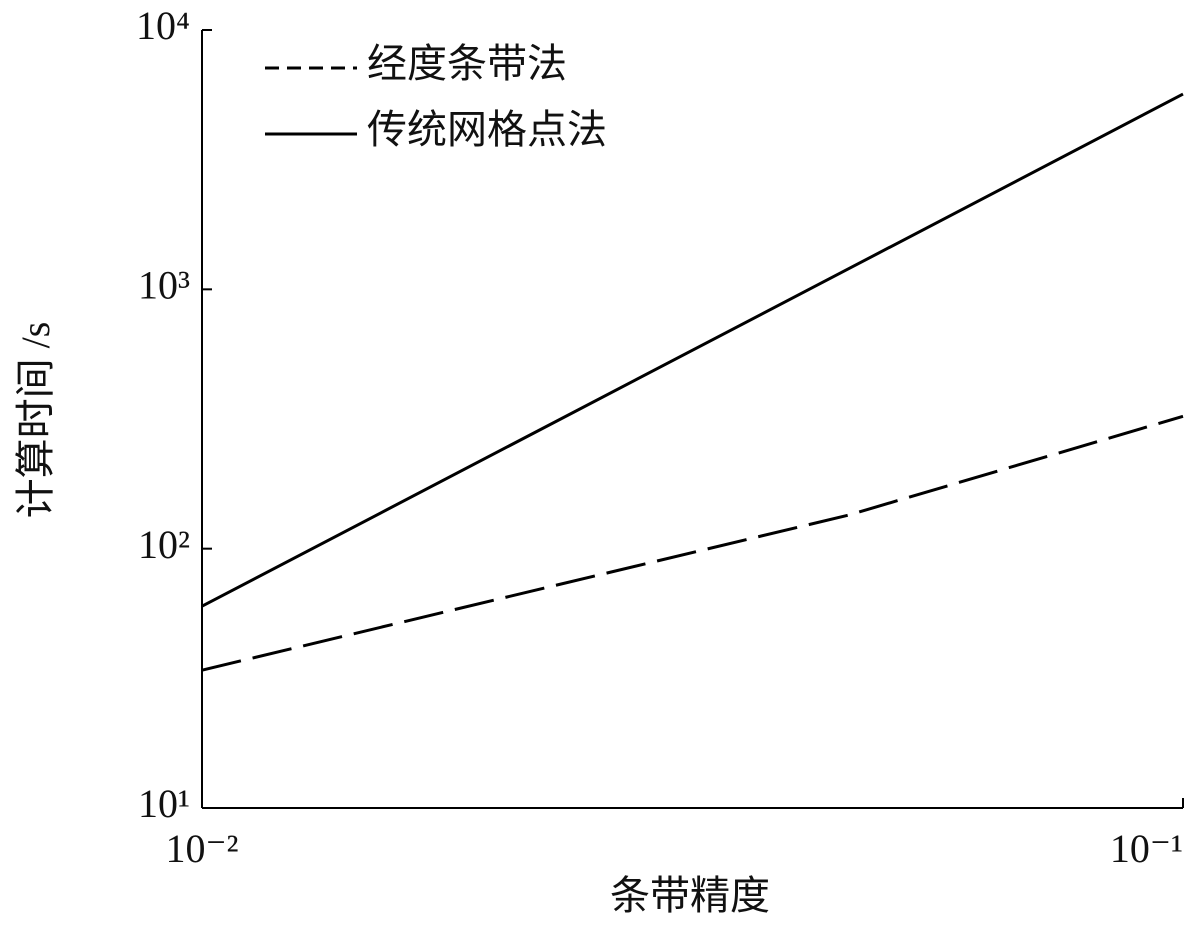 The height and width of the screenshot is (941, 1200). What do you see at coordinates (201, 848) in the screenshot?
I see `x-tick-label: 10⁻²` at bounding box center [201, 848].